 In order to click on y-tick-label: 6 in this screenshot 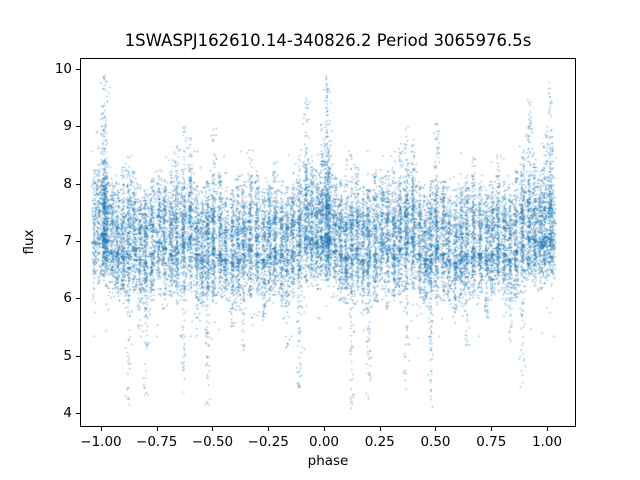, I will do `click(67, 298)`.